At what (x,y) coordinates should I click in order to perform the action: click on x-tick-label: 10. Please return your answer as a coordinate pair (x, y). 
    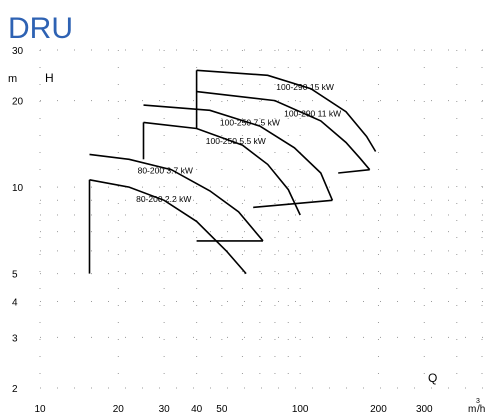
    Looking at the image, I should click on (40, 409).